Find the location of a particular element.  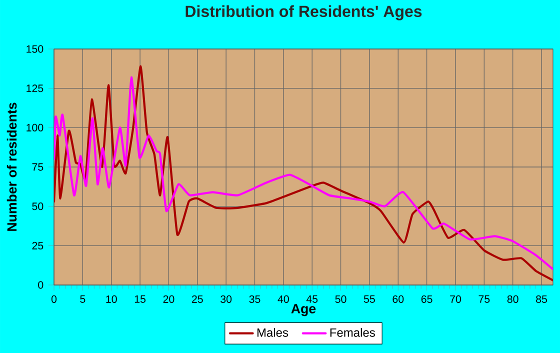

x-tick-label: 80 is located at coordinates (512, 299).